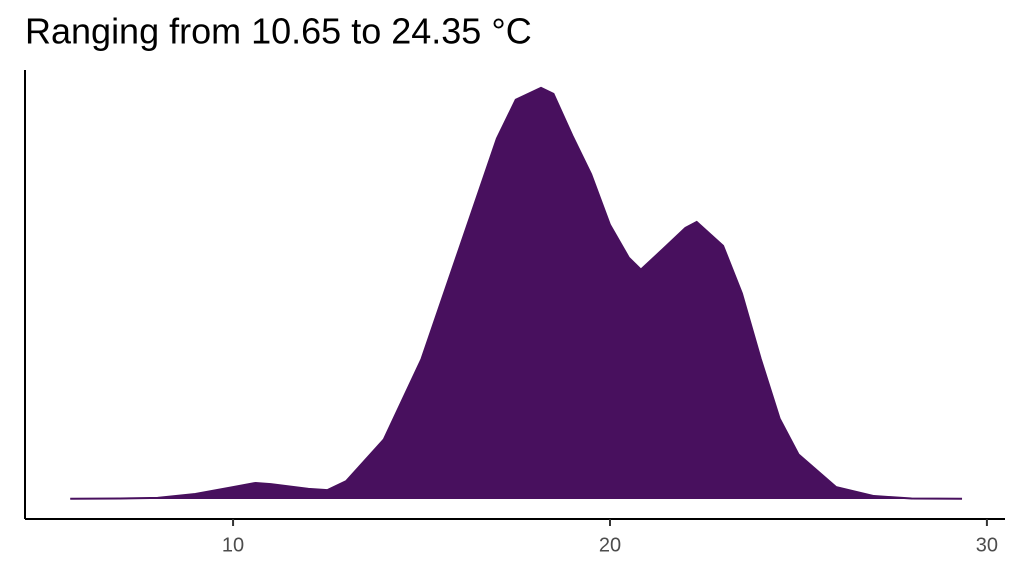  What do you see at coordinates (610, 545) in the screenshot?
I see `x-tick-label: 20` at bounding box center [610, 545].